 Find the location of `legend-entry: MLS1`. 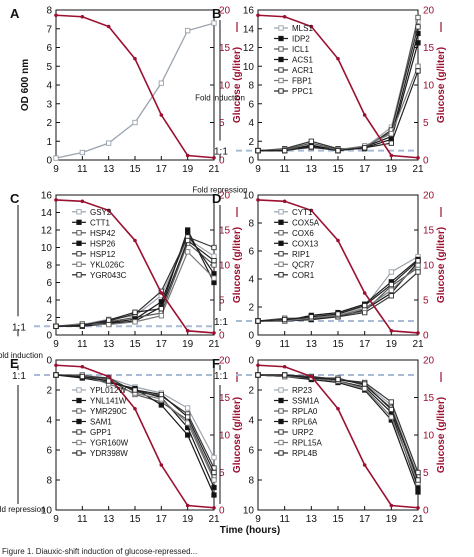

legend-entry: MLS1 is located at coordinates (302, 28).